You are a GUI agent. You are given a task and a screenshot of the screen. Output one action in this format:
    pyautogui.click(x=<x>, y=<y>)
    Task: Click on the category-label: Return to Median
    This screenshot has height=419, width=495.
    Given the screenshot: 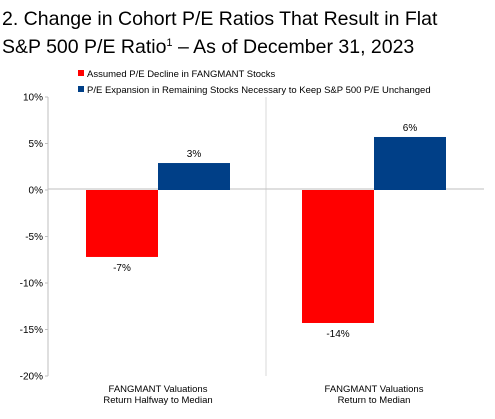 What is the action you would take?
    pyautogui.click(x=374, y=400)
    